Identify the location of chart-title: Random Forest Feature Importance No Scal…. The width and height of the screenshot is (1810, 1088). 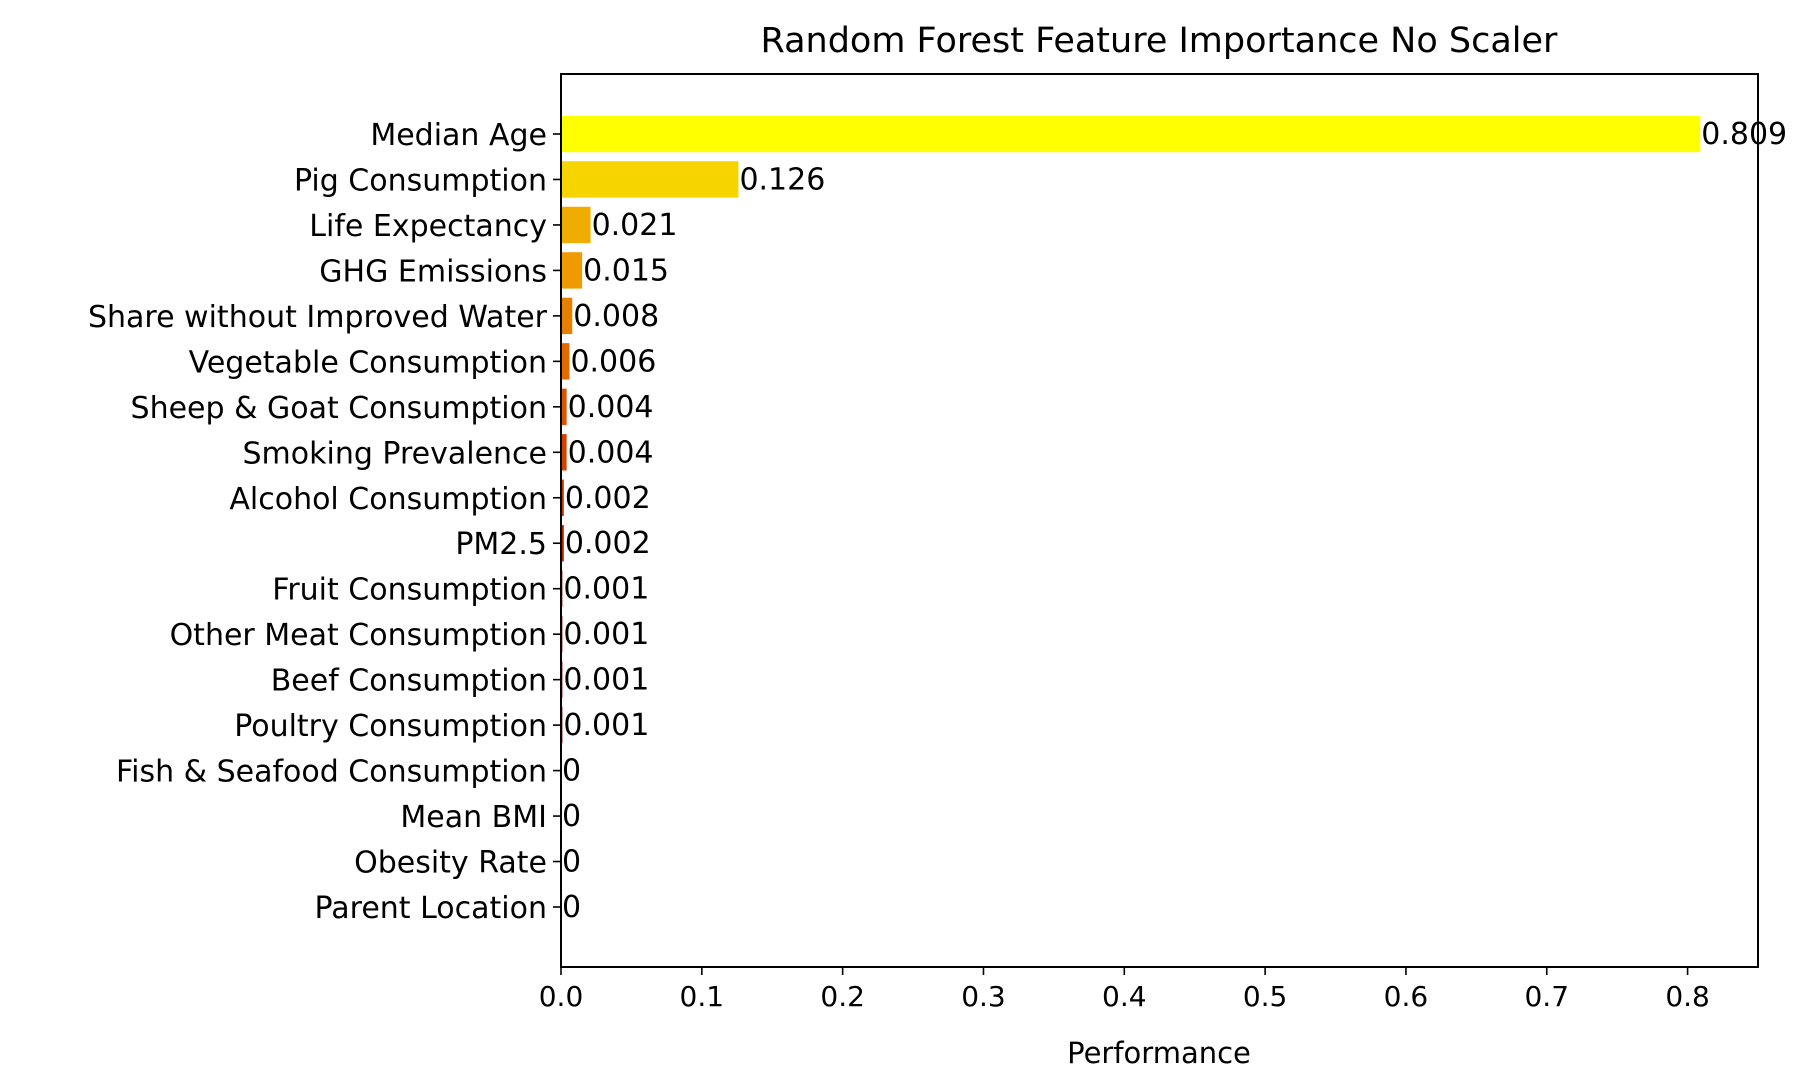
(1160, 41).